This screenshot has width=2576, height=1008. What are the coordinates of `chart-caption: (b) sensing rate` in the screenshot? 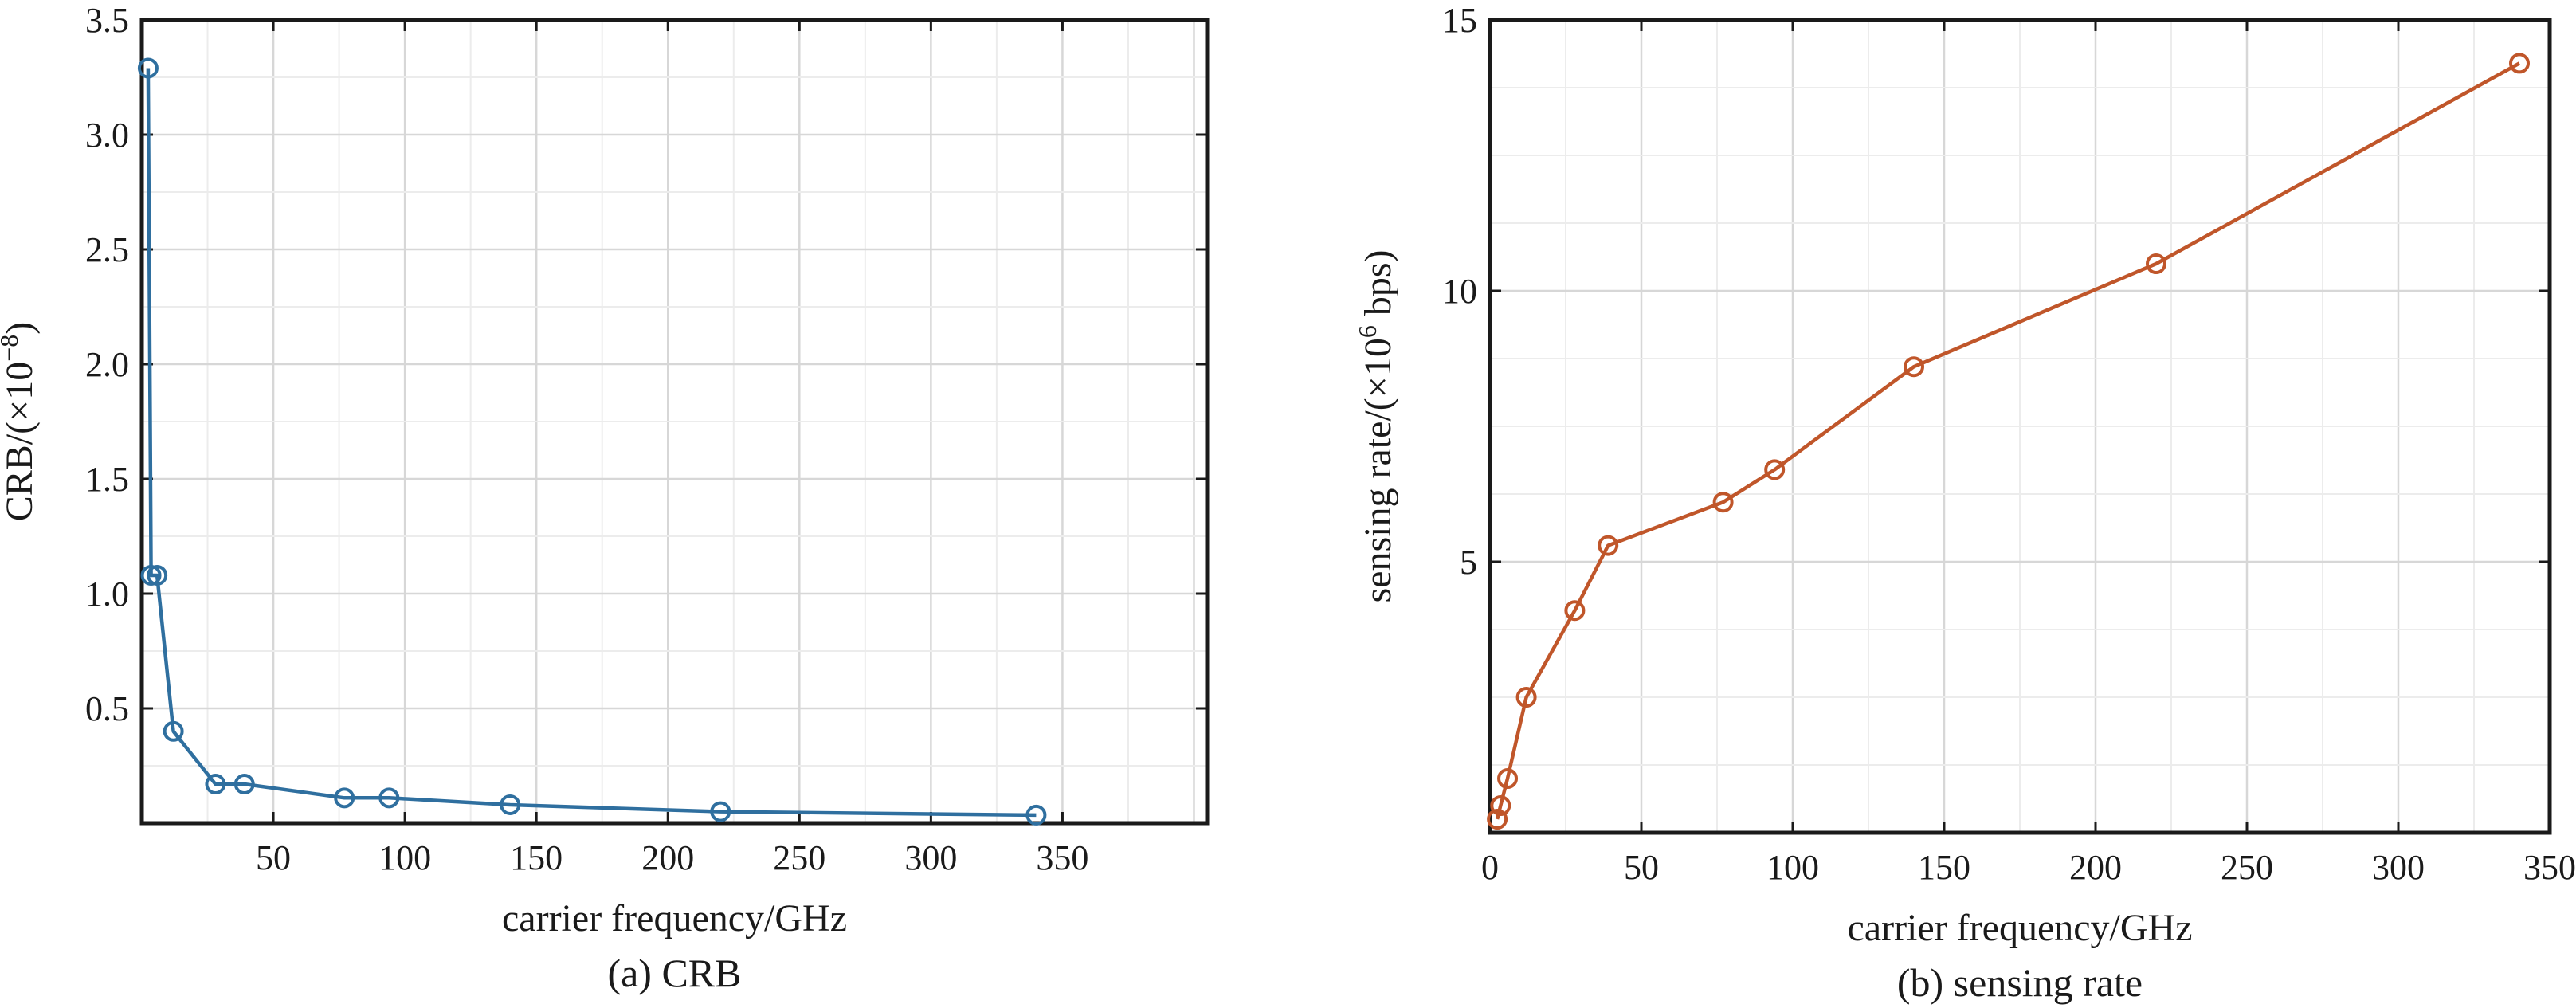 It's located at (2020, 982).